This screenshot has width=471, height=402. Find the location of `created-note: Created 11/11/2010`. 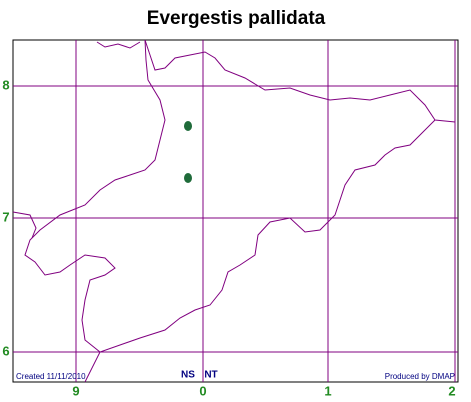

created-note: Created 11/11/2010 is located at coordinates (51, 376).